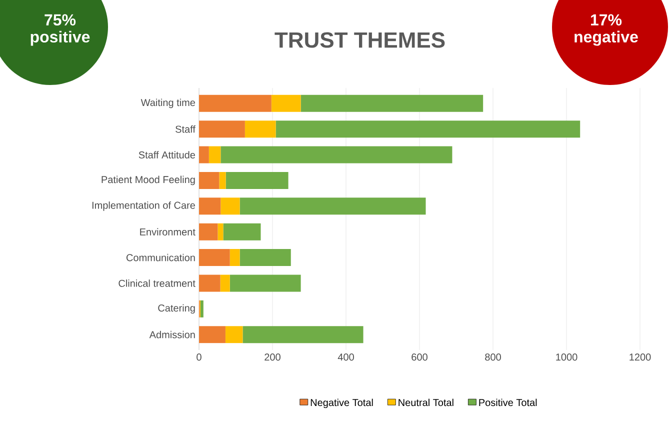  I want to click on x-tick-label: 0, so click(199, 357).